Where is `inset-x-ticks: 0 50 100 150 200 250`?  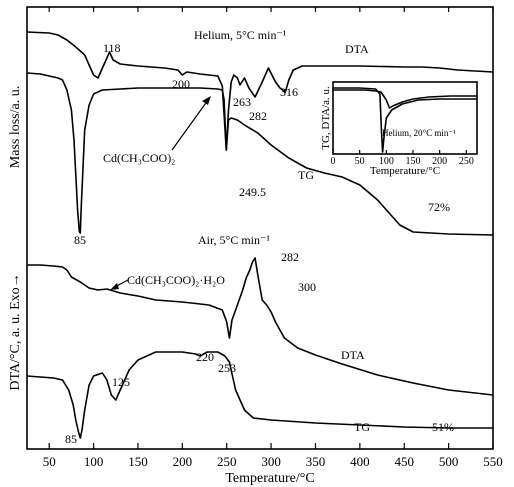
inset-x-ticks: 0 50 100 150 200 250 is located at coordinates (402, 158).